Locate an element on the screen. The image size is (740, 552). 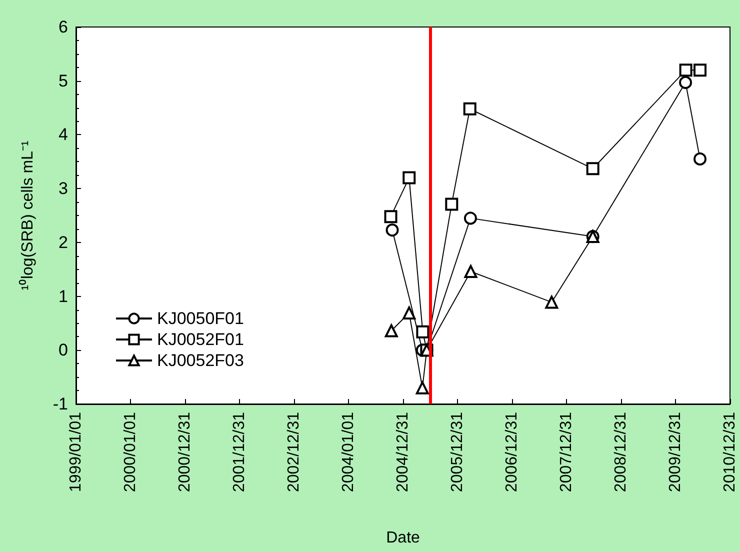
legend-label: KJ0052F01 is located at coordinates (200, 339).